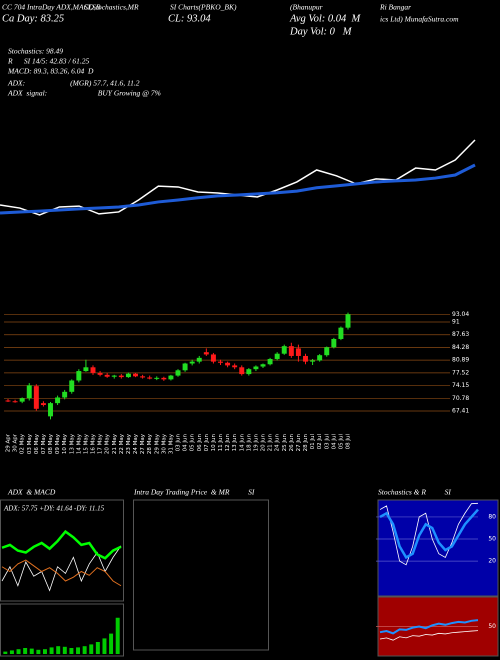  I want to click on x-tick-label: 17 May, so click(101, 443).